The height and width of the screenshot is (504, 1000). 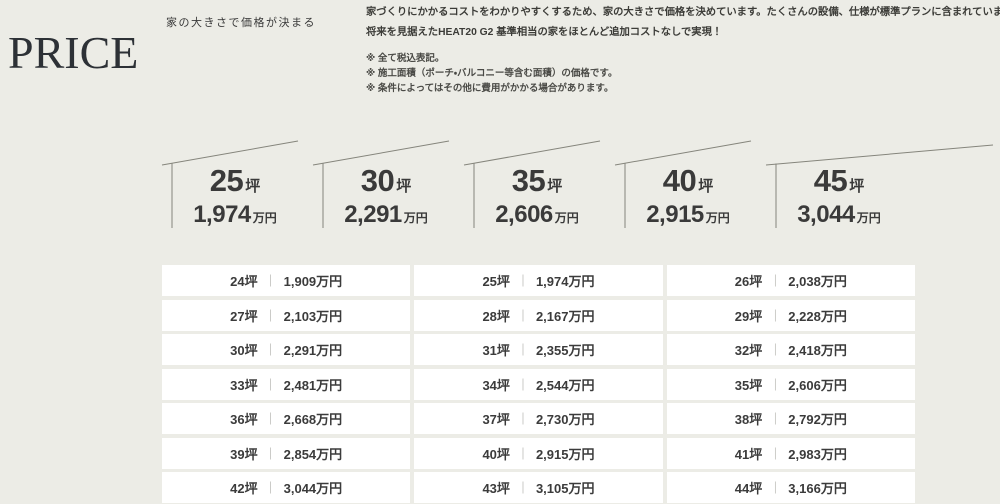 I want to click on cell-price-value: 2,167, so click(x=552, y=316).